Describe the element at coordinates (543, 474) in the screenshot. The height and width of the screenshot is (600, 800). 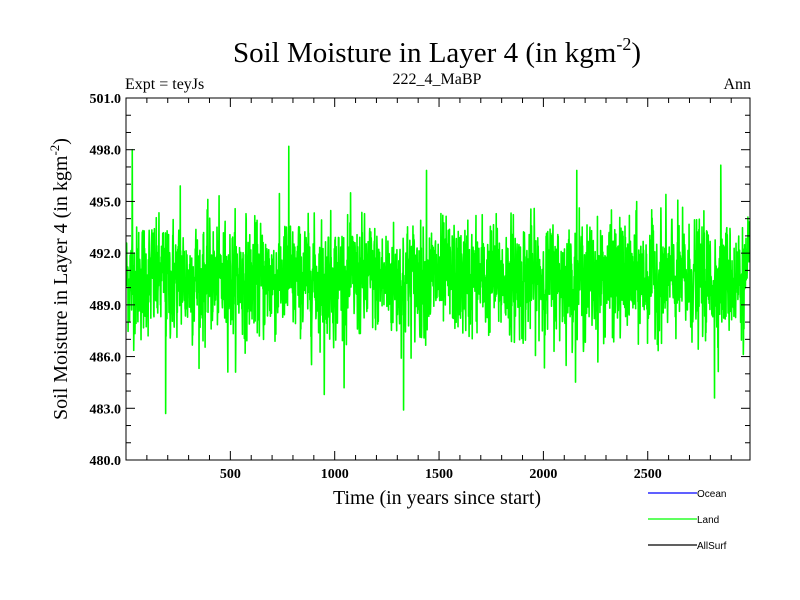
I see `x-tick-label: 2000` at that location.